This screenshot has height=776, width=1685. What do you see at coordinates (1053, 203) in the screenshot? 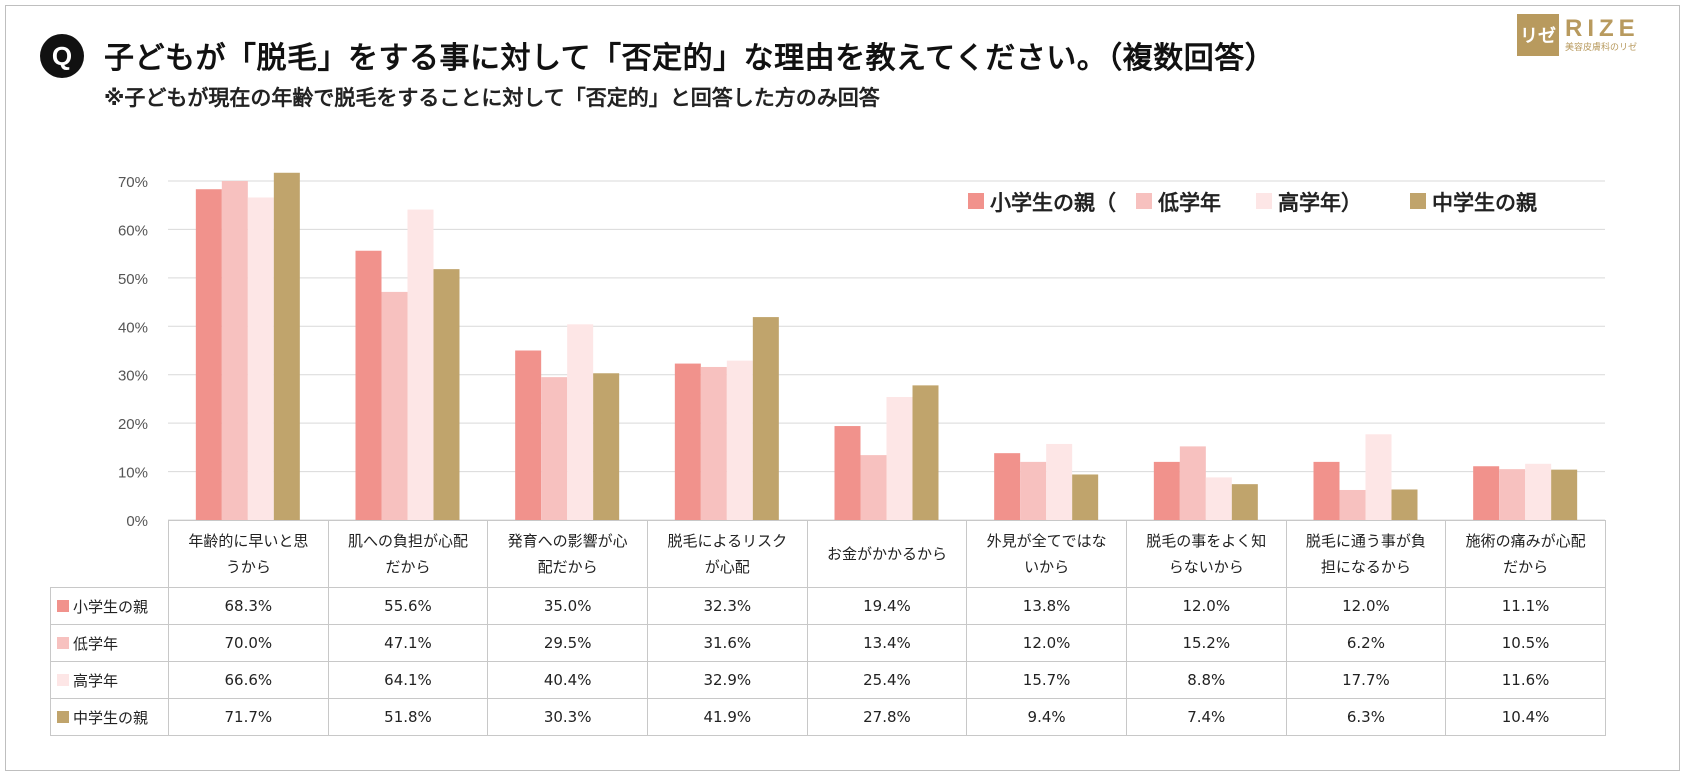
I see `legend-label-小学生の親（: 小学生の親（` at bounding box center [1053, 203].